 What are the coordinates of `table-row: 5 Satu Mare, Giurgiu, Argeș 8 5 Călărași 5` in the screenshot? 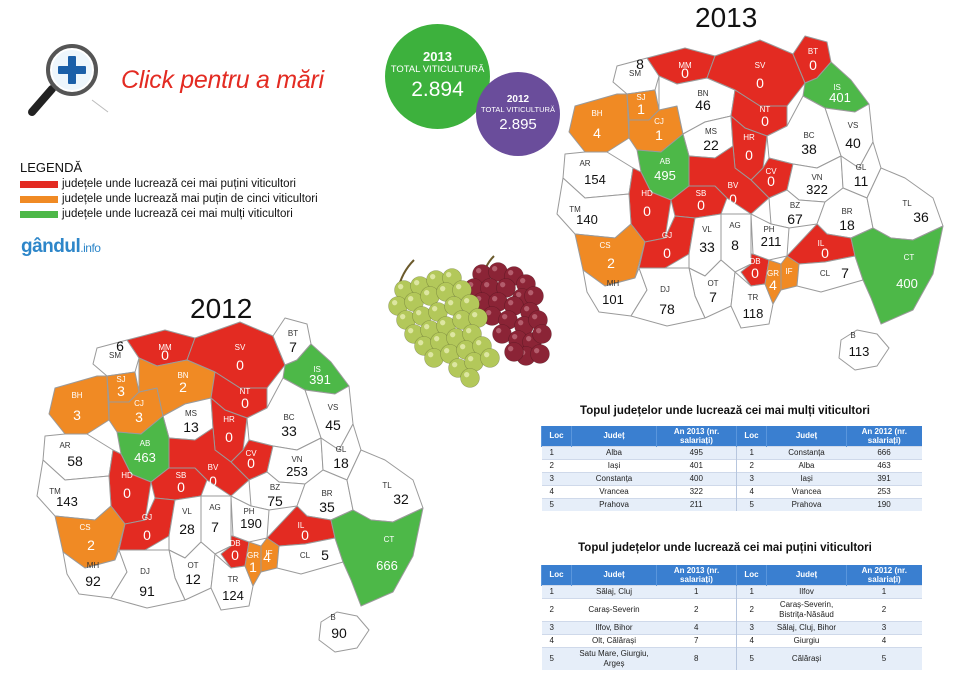 It's located at (731, 658).